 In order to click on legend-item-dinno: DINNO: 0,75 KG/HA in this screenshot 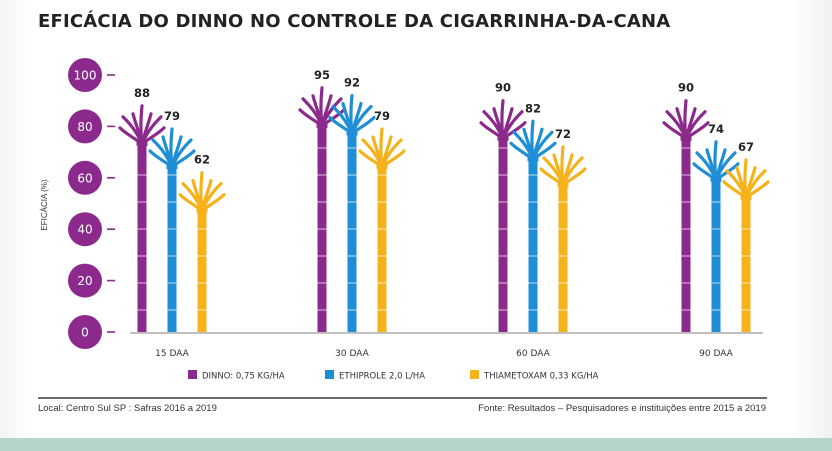, I will do `click(236, 376)`.